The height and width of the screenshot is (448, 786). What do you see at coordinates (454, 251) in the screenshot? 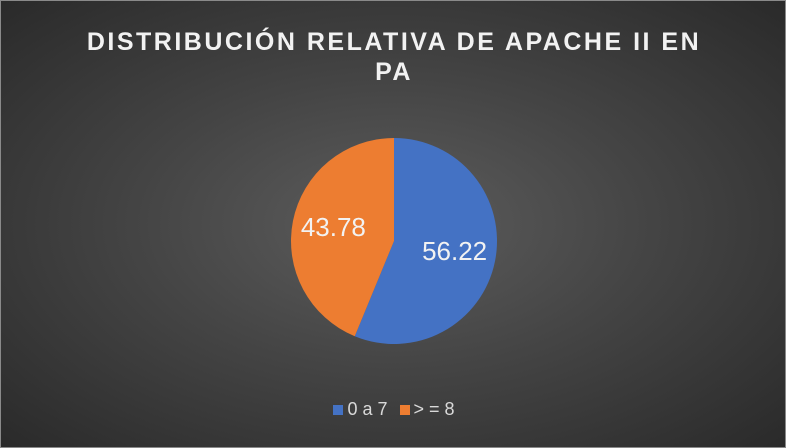
I see `data-label: 56.22` at bounding box center [454, 251].